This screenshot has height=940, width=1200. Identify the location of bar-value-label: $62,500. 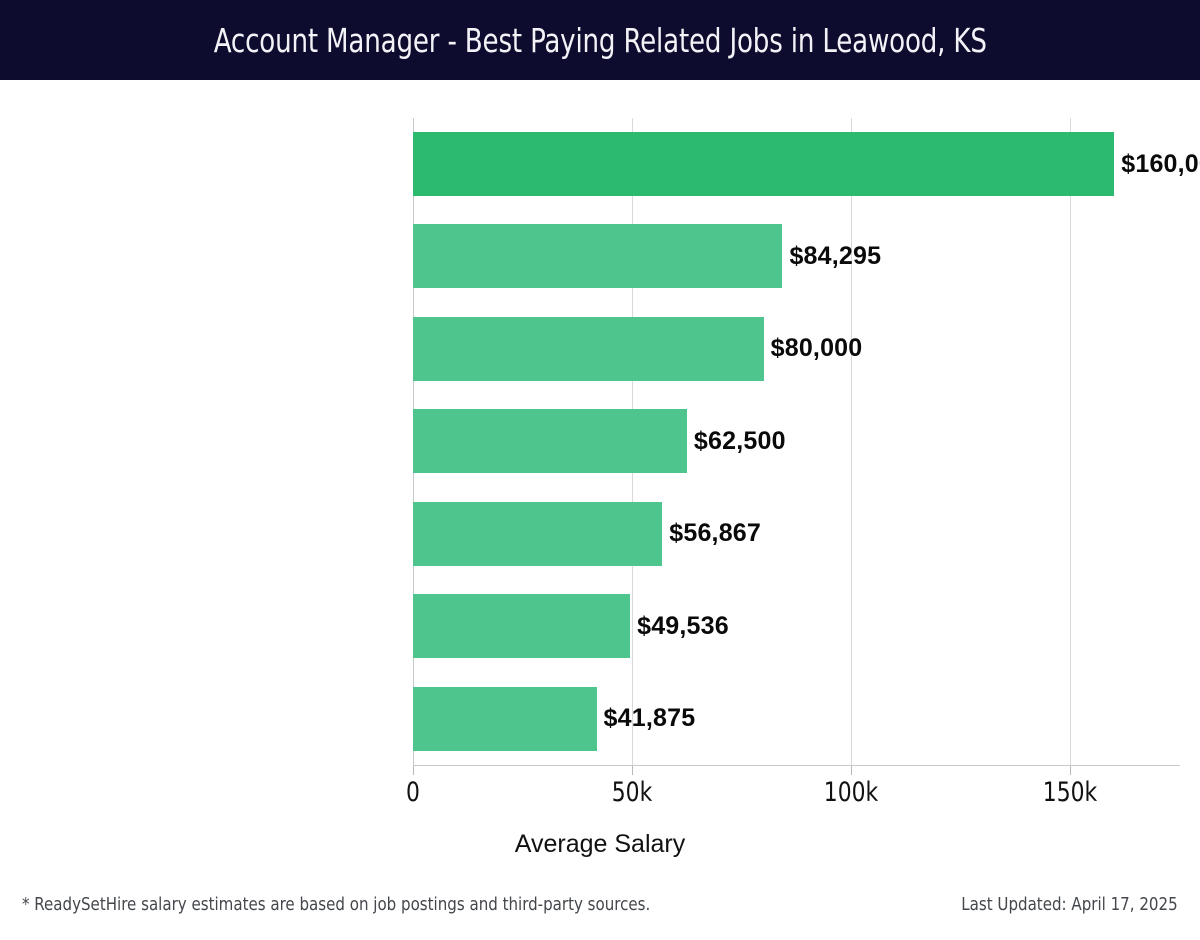
(739, 440).